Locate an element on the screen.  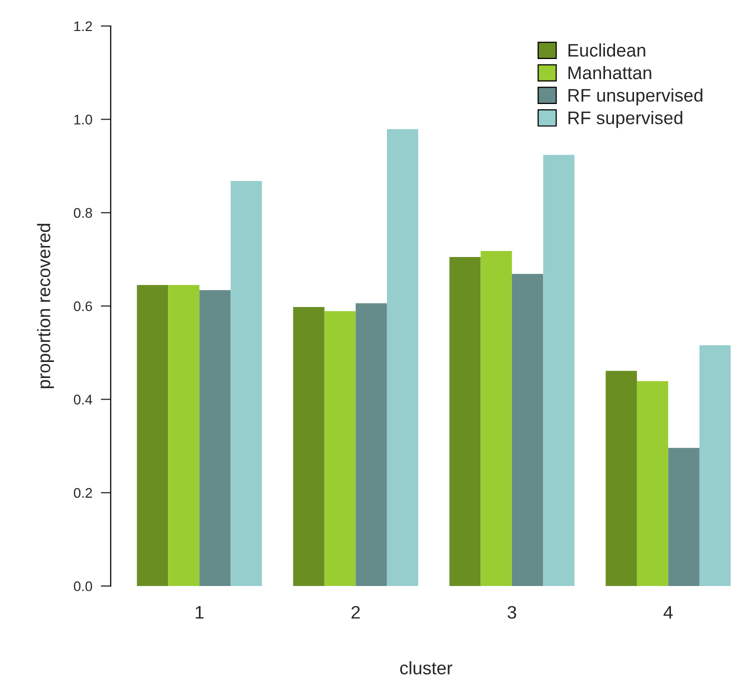
legend-label: RF unsupervised is located at coordinates (635, 97).